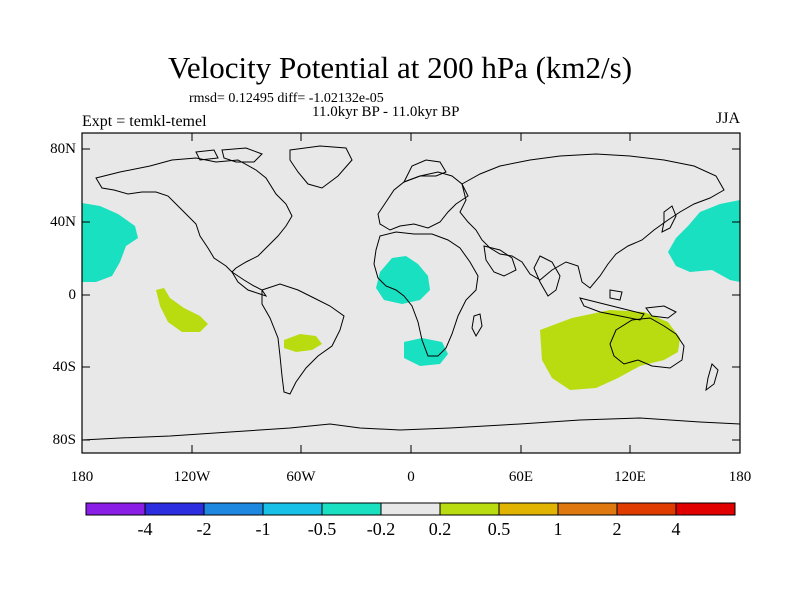  Describe the element at coordinates (676, 529) in the screenshot. I see `colorbar-label-9: 4` at that location.